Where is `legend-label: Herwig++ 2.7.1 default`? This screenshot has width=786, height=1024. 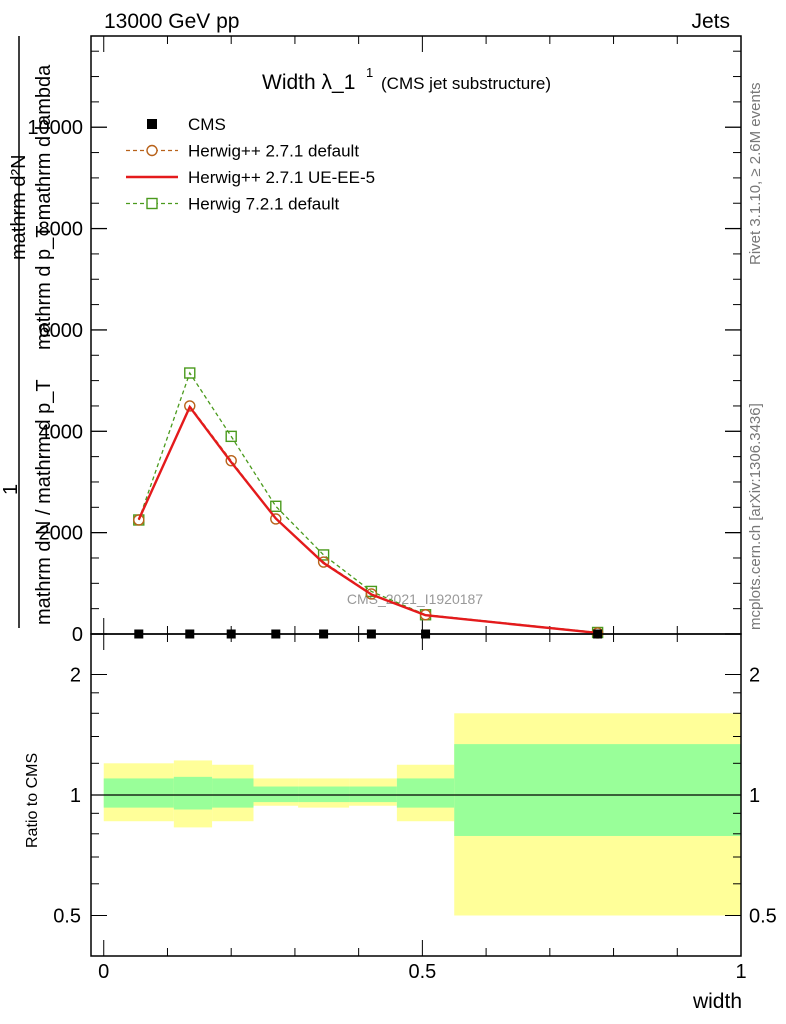
legend-label: Herwig++ 2.7.1 default is located at coordinates (273, 151).